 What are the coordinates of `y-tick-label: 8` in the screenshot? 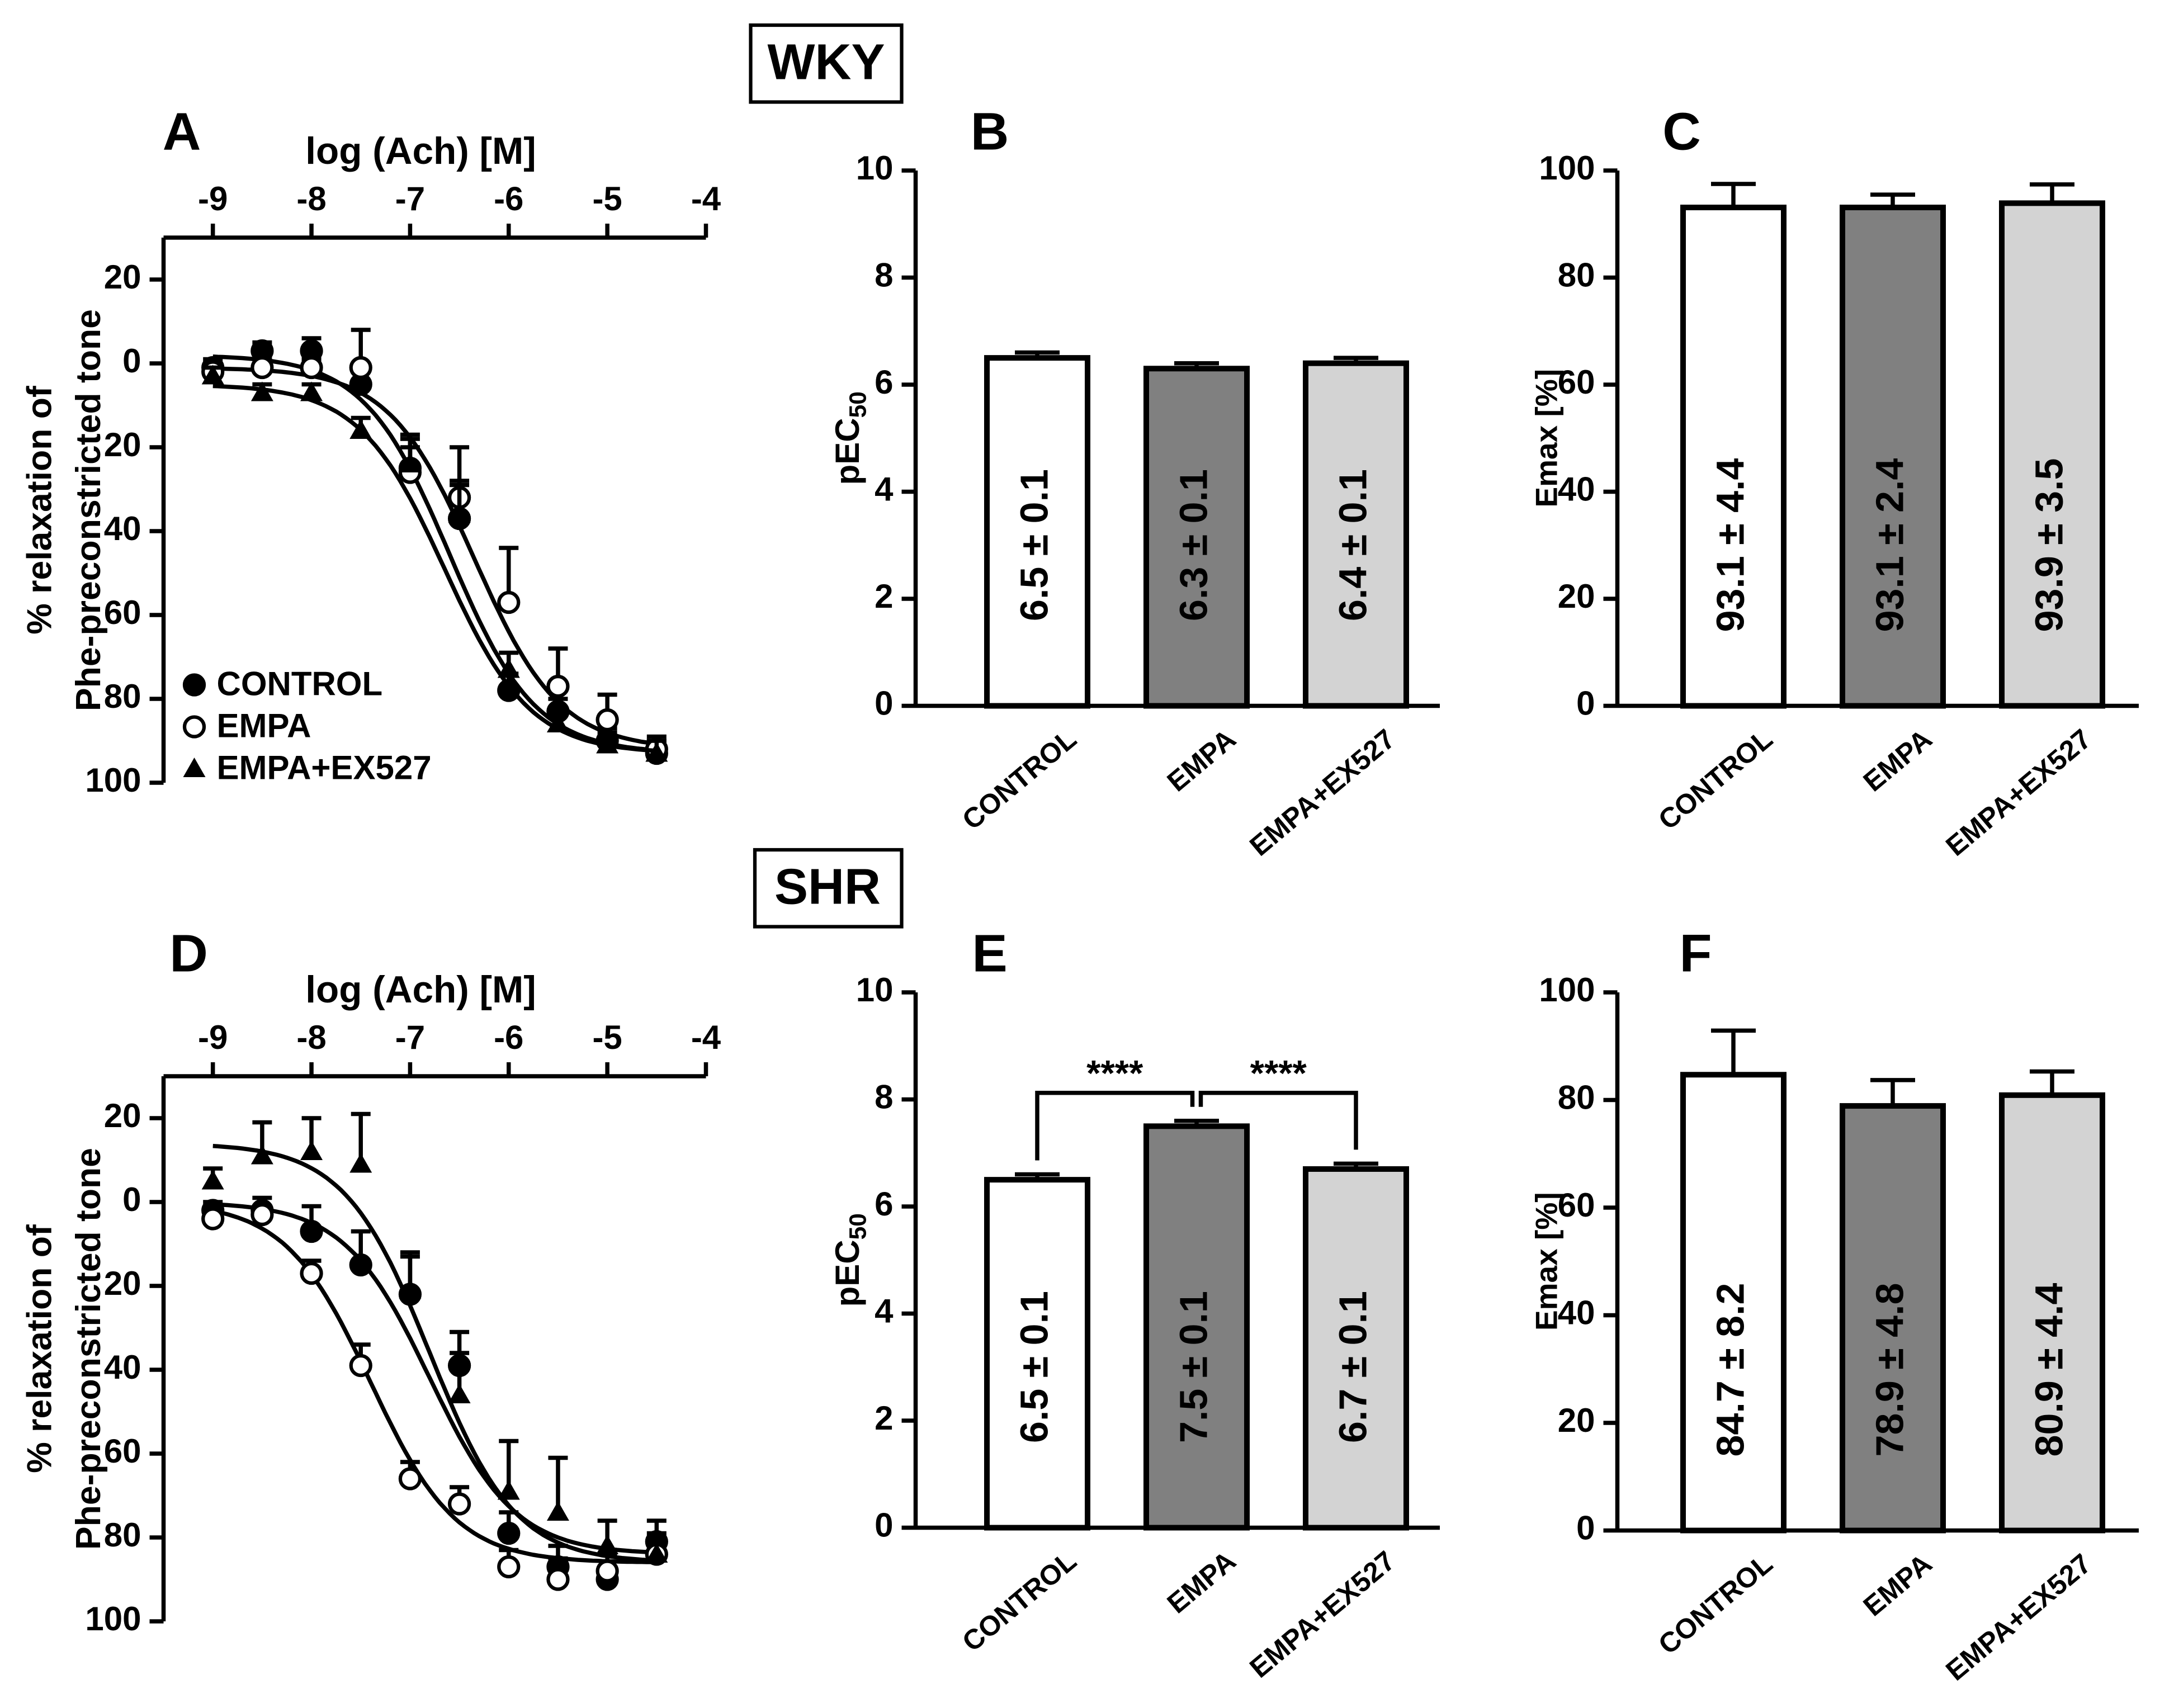 It's located at (884, 275).